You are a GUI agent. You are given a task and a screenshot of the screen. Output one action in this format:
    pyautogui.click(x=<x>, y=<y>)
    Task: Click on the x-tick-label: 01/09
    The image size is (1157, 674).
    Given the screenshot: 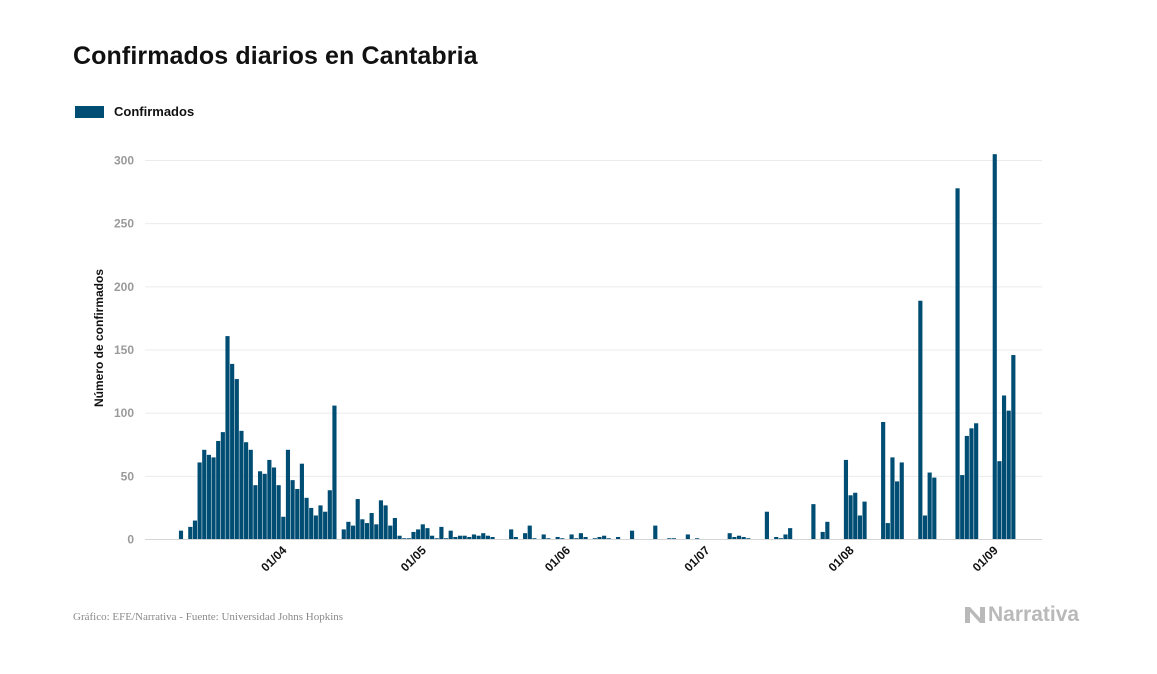 What is the action you would take?
    pyautogui.click(x=985, y=558)
    